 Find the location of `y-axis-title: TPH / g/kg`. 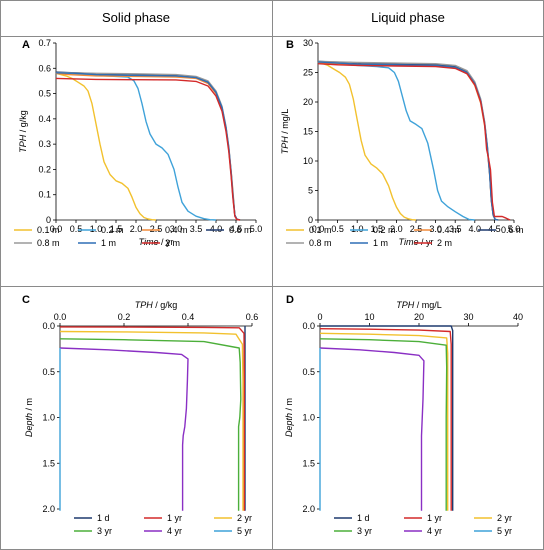

y-axis-title: TPH / g/kg is located at coordinates (23, 131).